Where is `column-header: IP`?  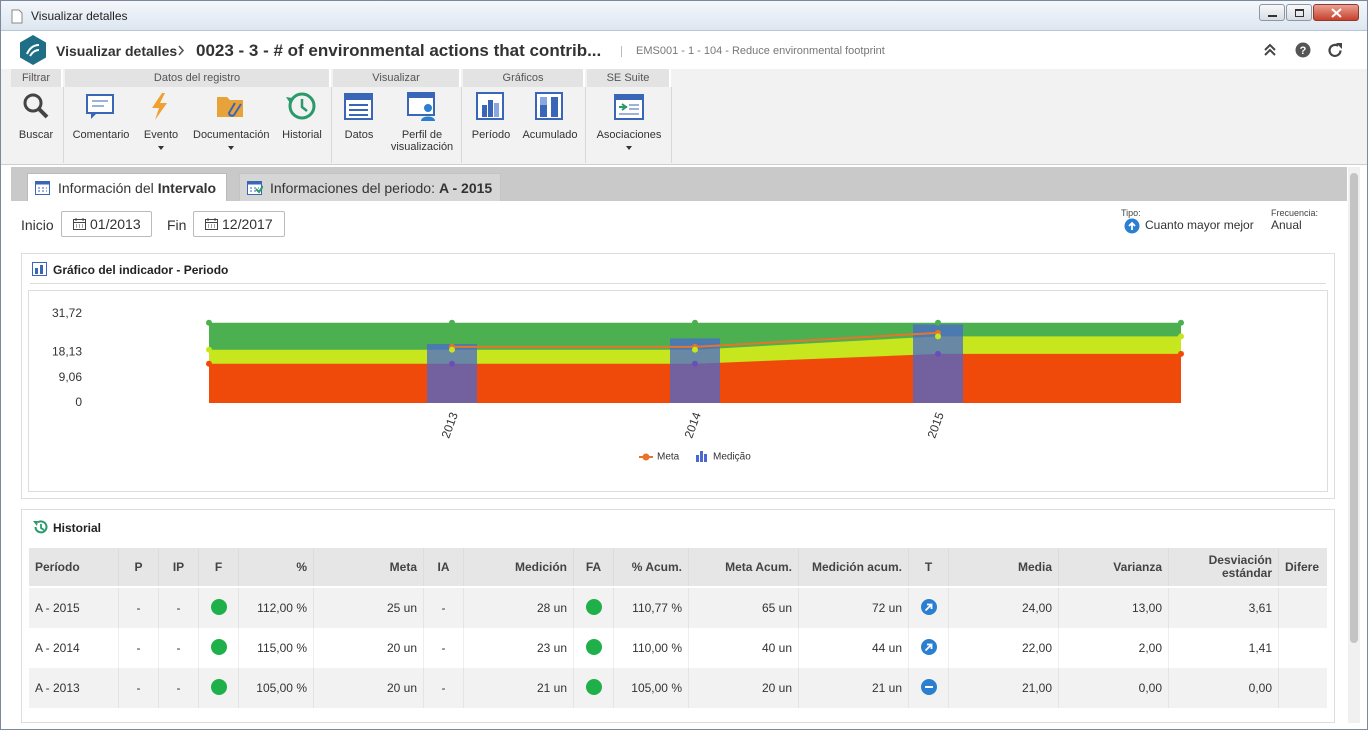 column-header: IP is located at coordinates (179, 567).